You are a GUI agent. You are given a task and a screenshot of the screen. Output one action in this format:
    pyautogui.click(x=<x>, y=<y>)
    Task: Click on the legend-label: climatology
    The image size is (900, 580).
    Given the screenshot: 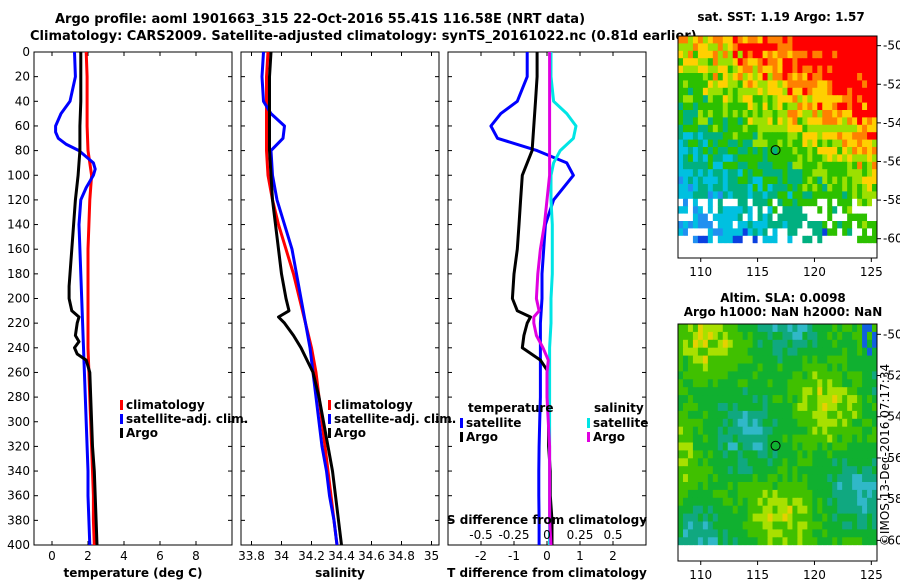 What is the action you would take?
    pyautogui.click(x=373, y=405)
    